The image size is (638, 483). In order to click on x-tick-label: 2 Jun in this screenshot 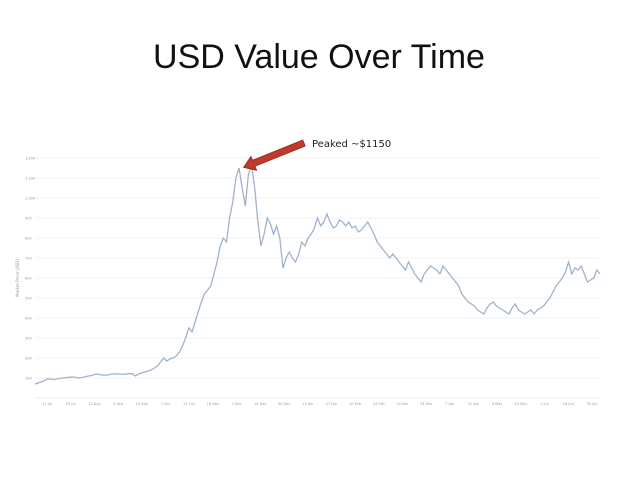, I will do `click(544, 404)`.